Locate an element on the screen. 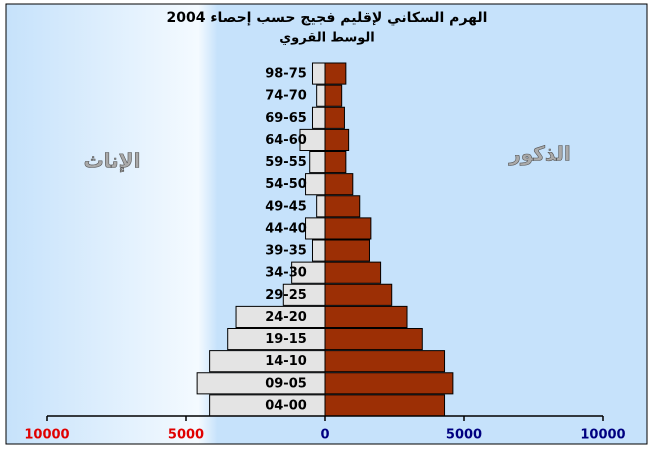 This screenshot has height=449, width=654. series-label: الذكور is located at coordinates (539, 154).